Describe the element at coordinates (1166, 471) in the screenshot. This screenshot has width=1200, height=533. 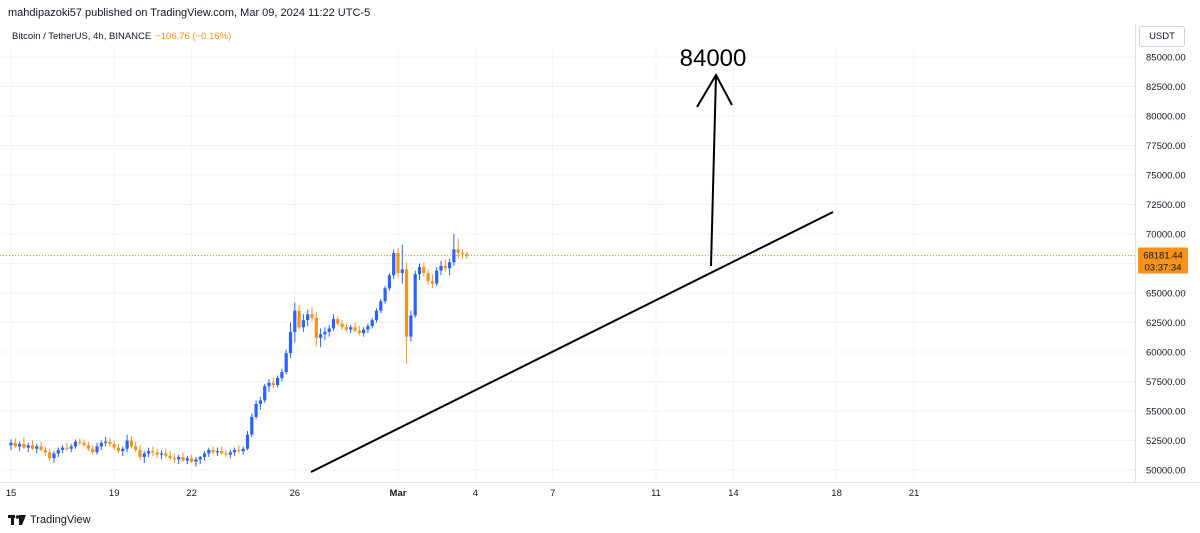
I see `y-tick-label: 50000.00` at that location.